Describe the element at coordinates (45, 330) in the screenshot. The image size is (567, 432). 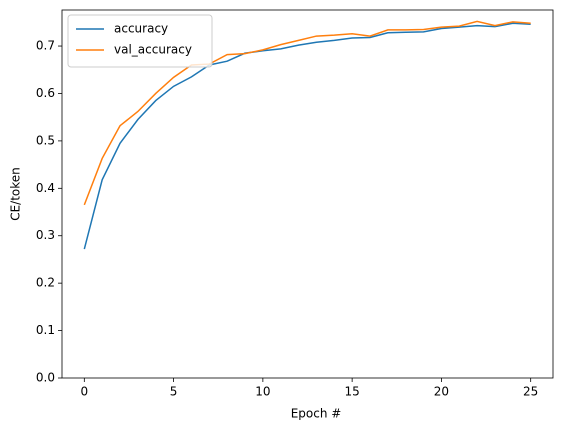
I see `y-tick-label: 0.1` at that location.